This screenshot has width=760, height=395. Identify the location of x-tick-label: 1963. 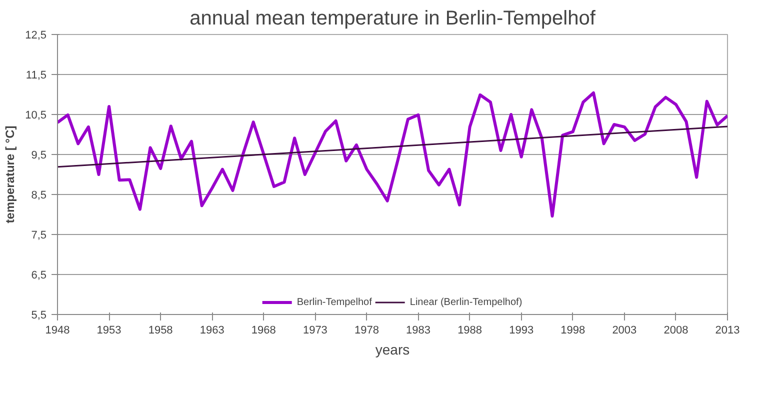
(212, 330).